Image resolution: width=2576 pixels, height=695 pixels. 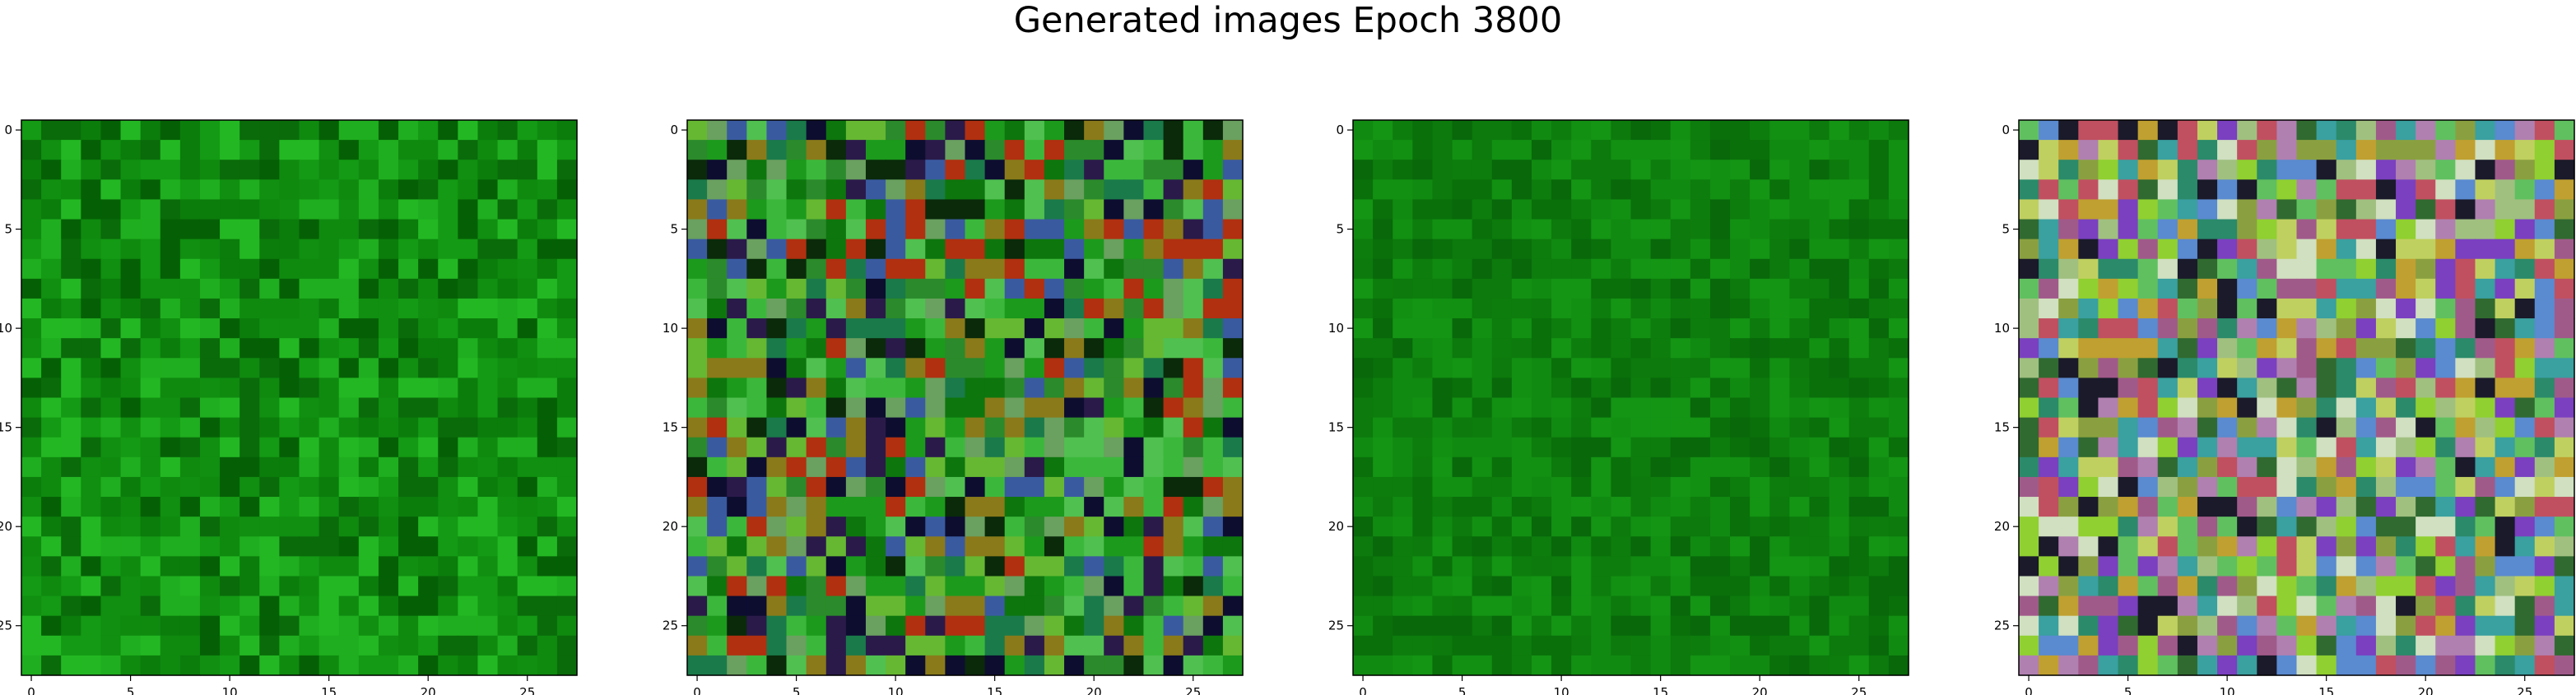 I want to click on y-tick-label: 5, so click(x=1340, y=229).